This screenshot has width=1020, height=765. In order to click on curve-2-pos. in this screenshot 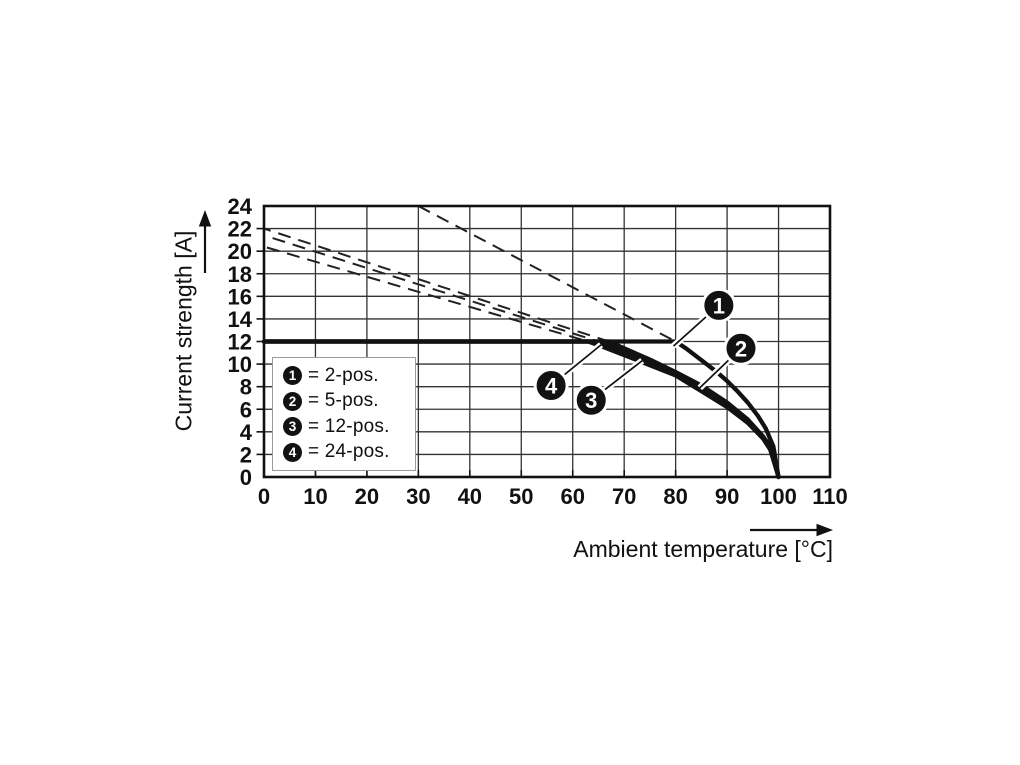, I will do `click(521, 409)`.